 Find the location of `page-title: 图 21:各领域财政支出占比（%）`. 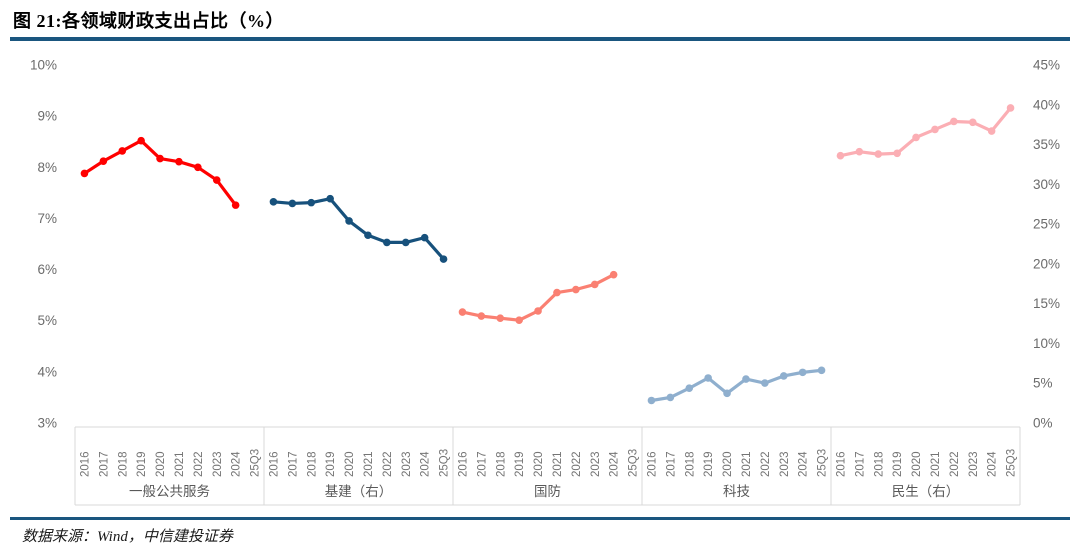

page-title: 图 21:各领域财政支出占比（%） is located at coordinates (148, 21).